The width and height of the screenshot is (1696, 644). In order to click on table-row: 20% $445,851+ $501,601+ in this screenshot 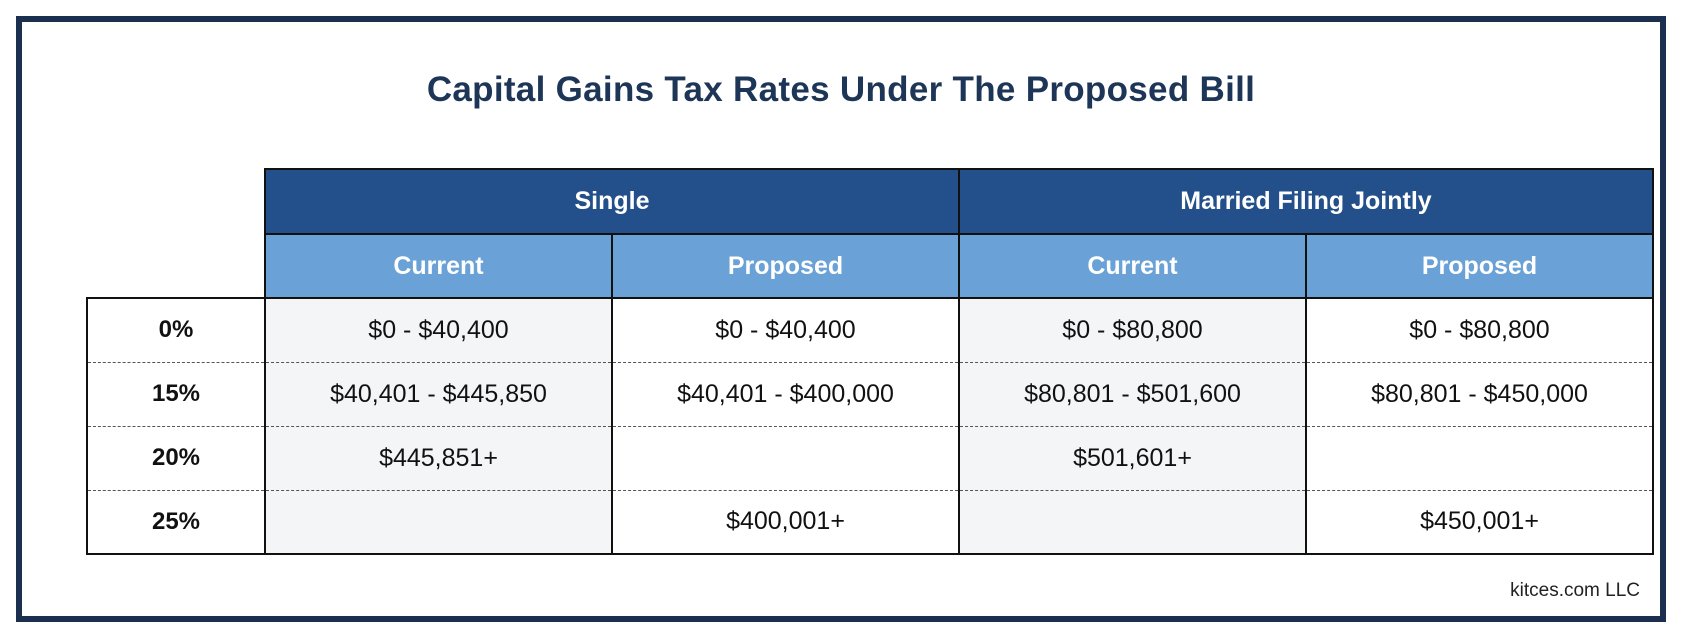, I will do `click(870, 457)`.